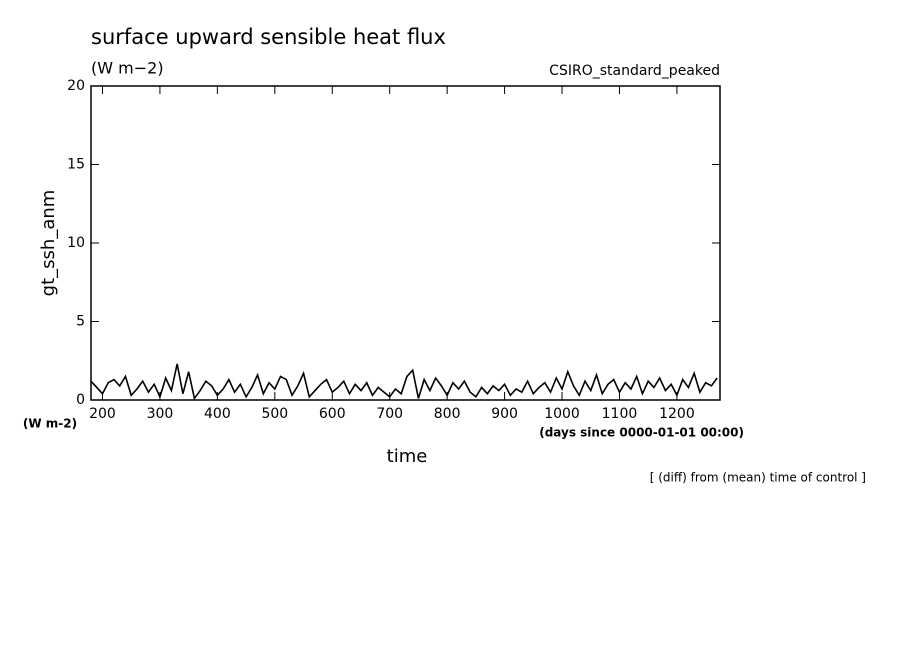 This screenshot has height=654, width=904. I want to click on x-tick-label: 800, so click(447, 414).